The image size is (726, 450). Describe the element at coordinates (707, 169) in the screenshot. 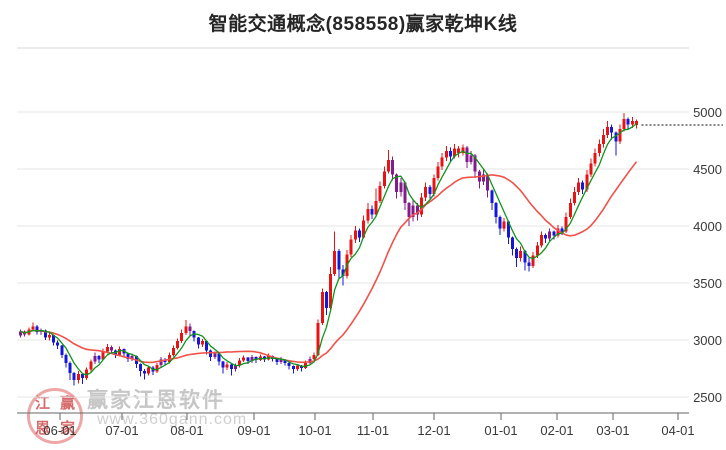

I see `y-tick-label: 4500` at that location.